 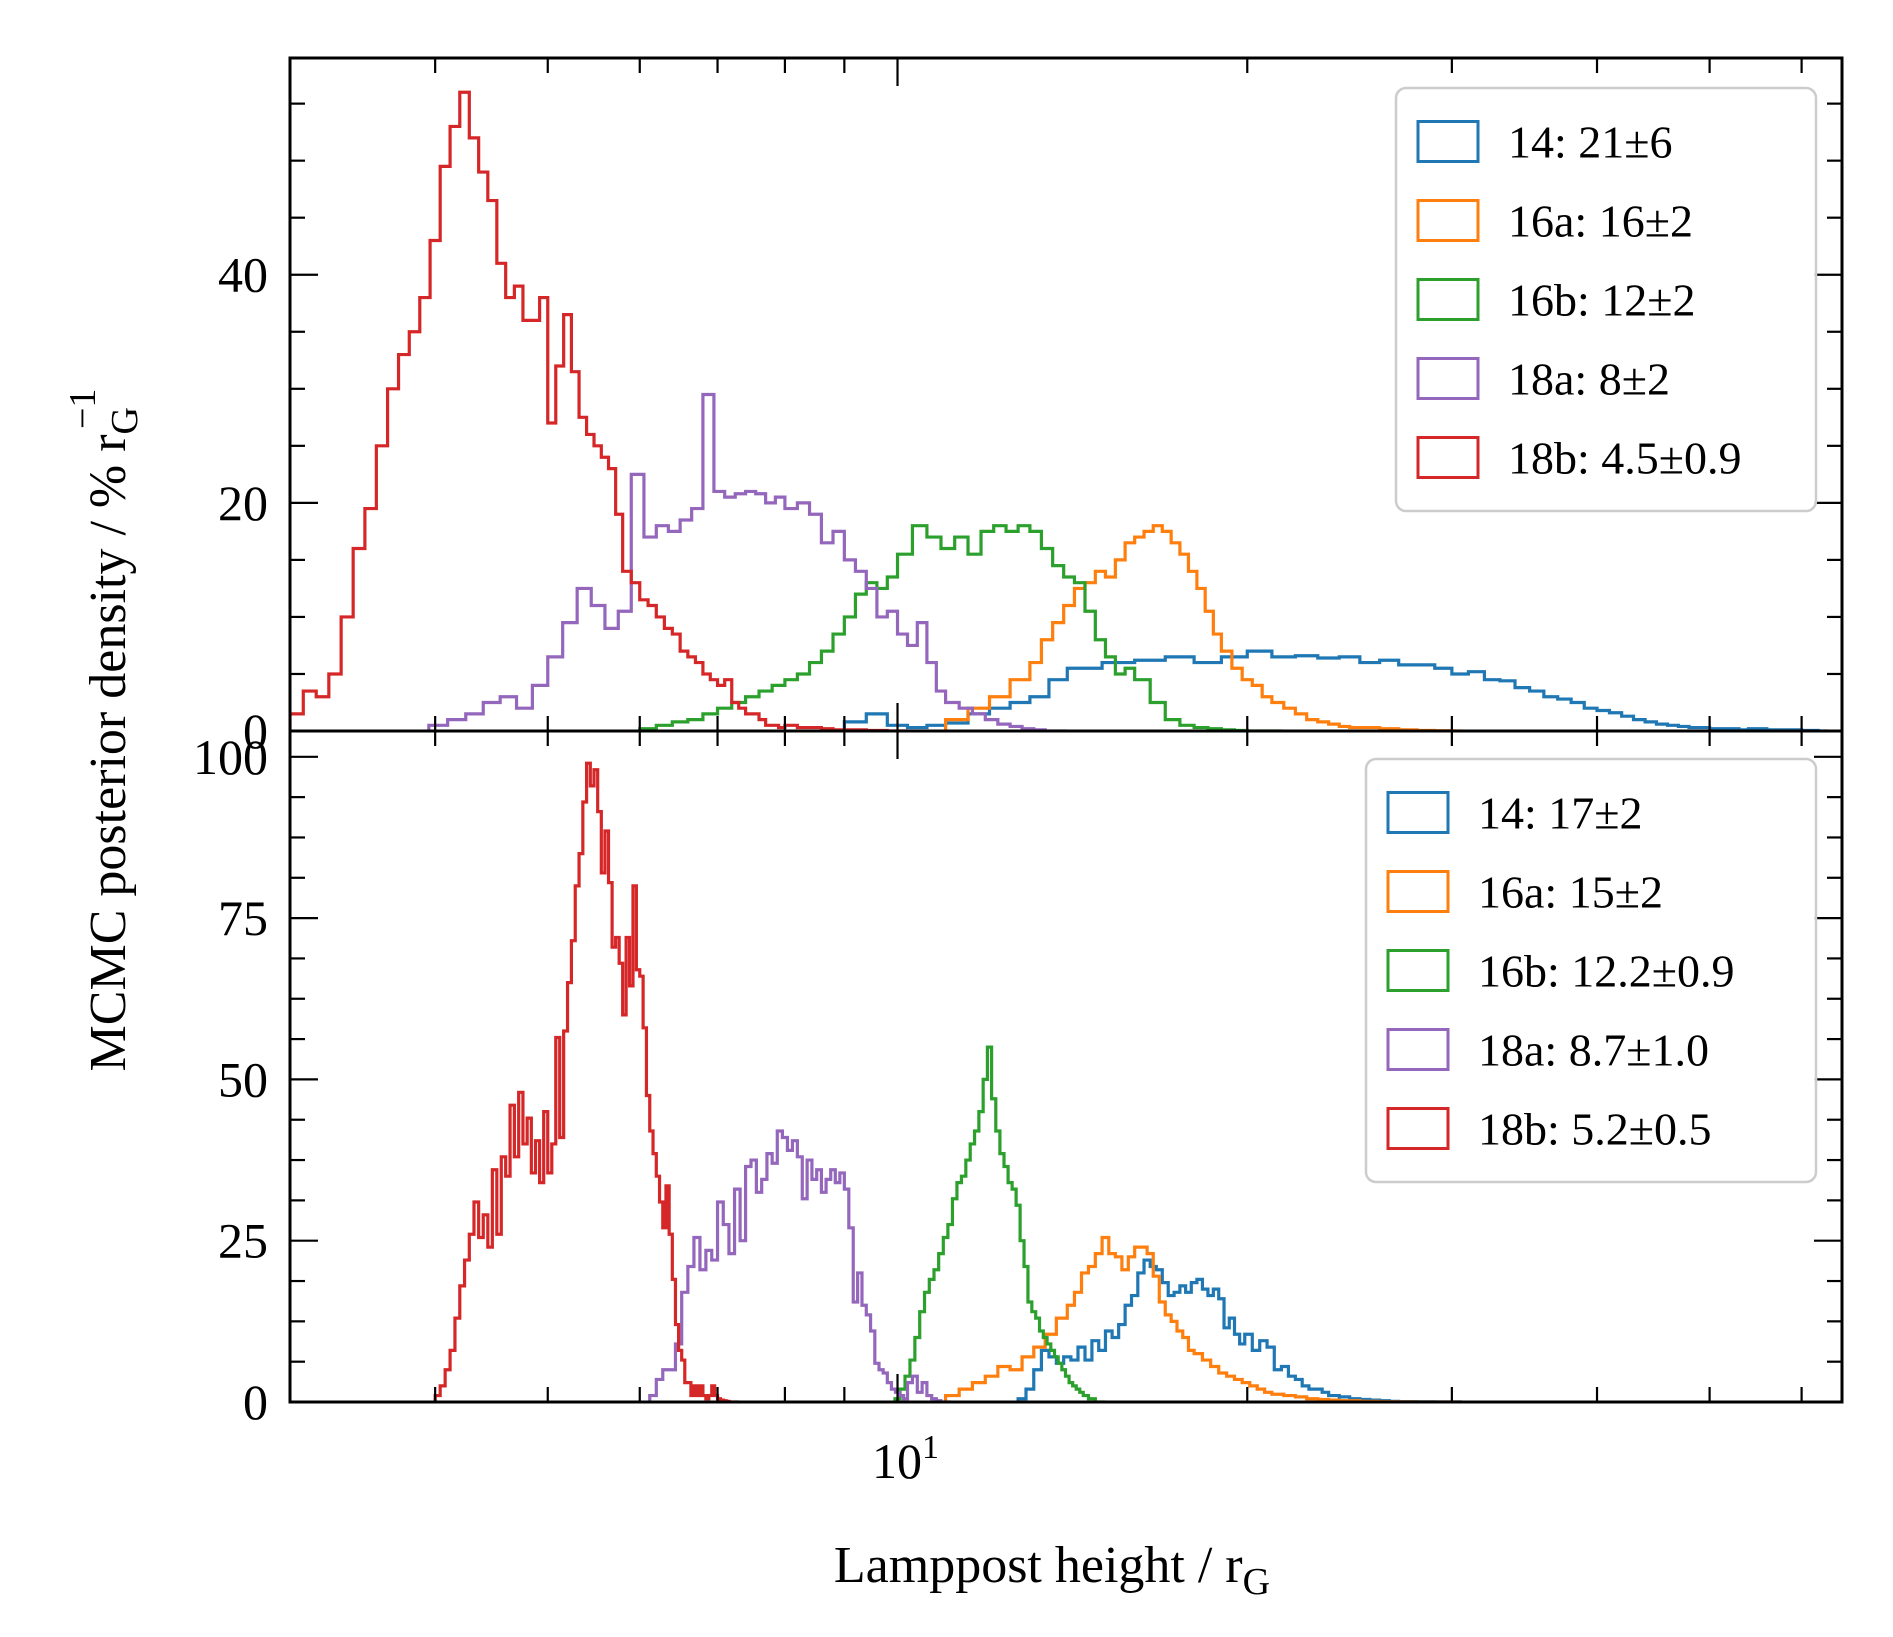 I want to click on x-axis-title: Lamppost height / rG, so click(x=1052, y=1570).